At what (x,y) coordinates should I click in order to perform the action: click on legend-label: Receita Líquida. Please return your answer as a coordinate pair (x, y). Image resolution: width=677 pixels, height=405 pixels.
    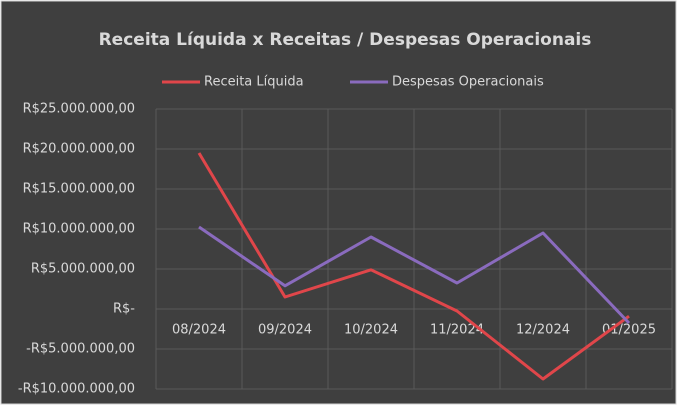
    Looking at the image, I should click on (254, 82).